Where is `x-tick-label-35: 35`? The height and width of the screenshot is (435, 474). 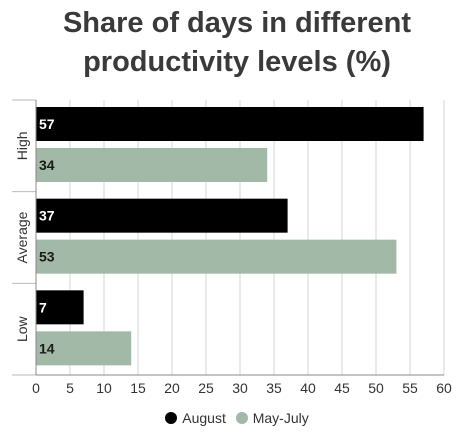 x-tick-label-35: 35 is located at coordinates (274, 388).